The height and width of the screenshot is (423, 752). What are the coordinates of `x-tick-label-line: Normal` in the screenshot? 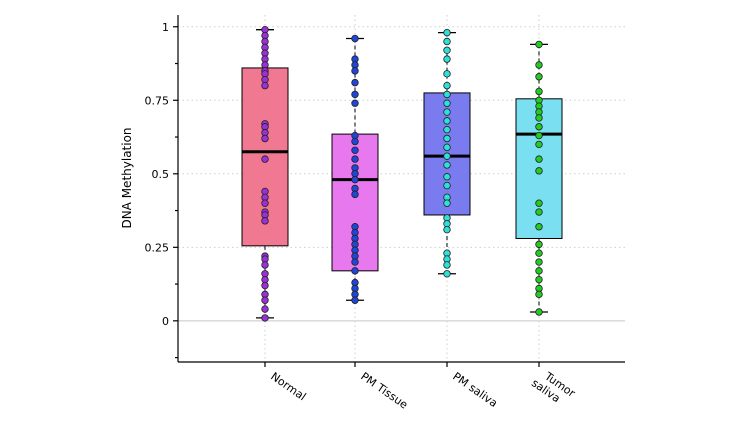 It's located at (288, 386).